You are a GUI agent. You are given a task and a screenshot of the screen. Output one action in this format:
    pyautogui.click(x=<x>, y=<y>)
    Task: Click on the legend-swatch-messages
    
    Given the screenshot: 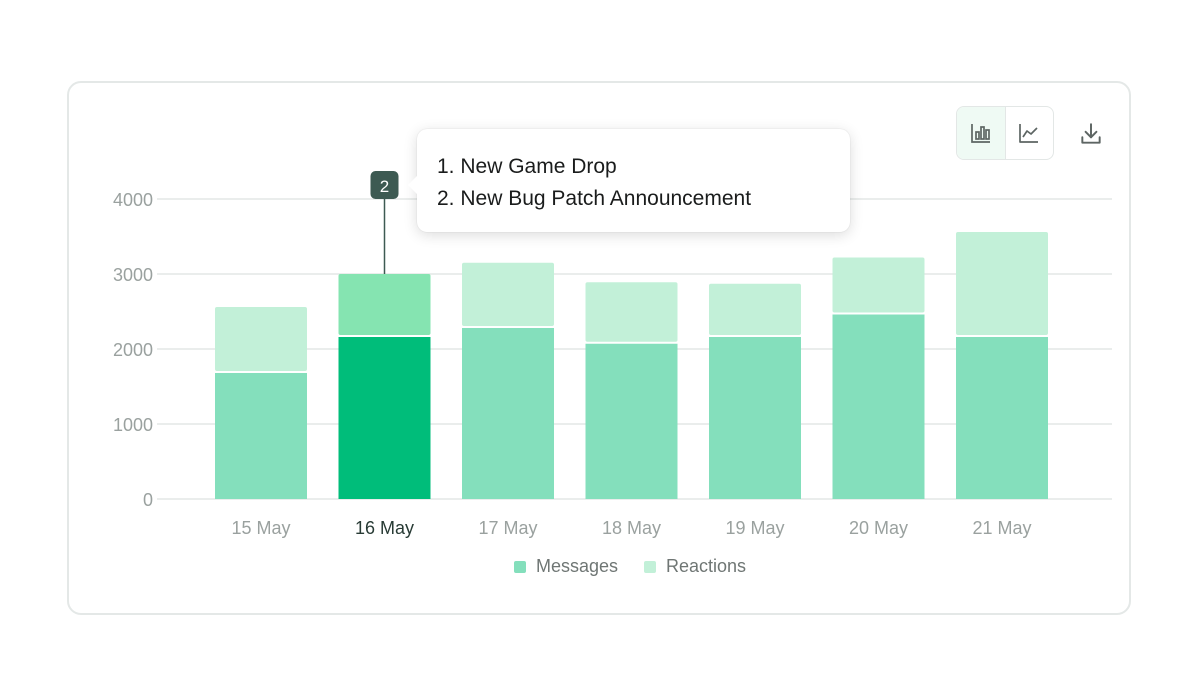 What is the action you would take?
    pyautogui.click(x=519, y=566)
    